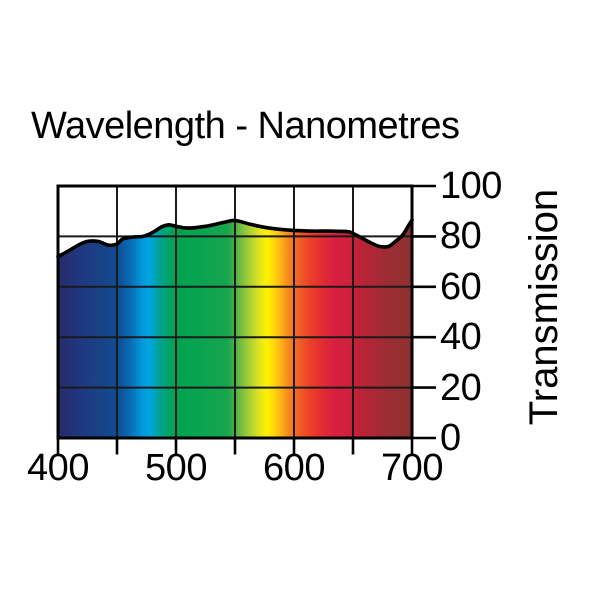  What do you see at coordinates (58, 468) in the screenshot?
I see `x-tick-label: 400` at bounding box center [58, 468].